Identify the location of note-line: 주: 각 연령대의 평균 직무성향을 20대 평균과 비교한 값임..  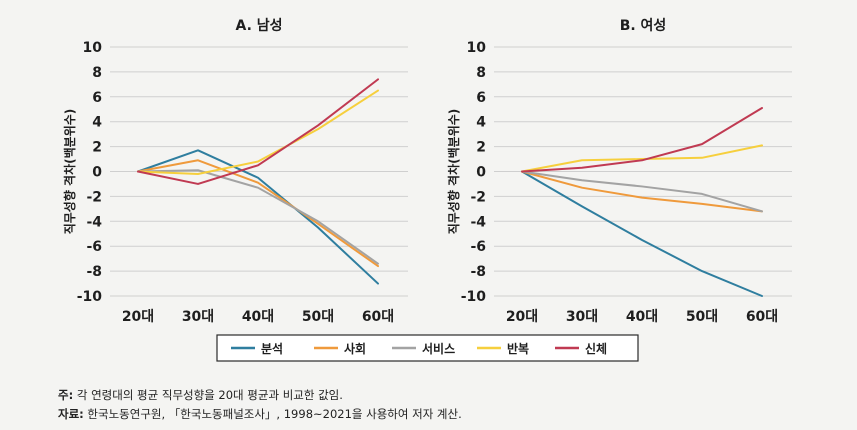
(260, 395).